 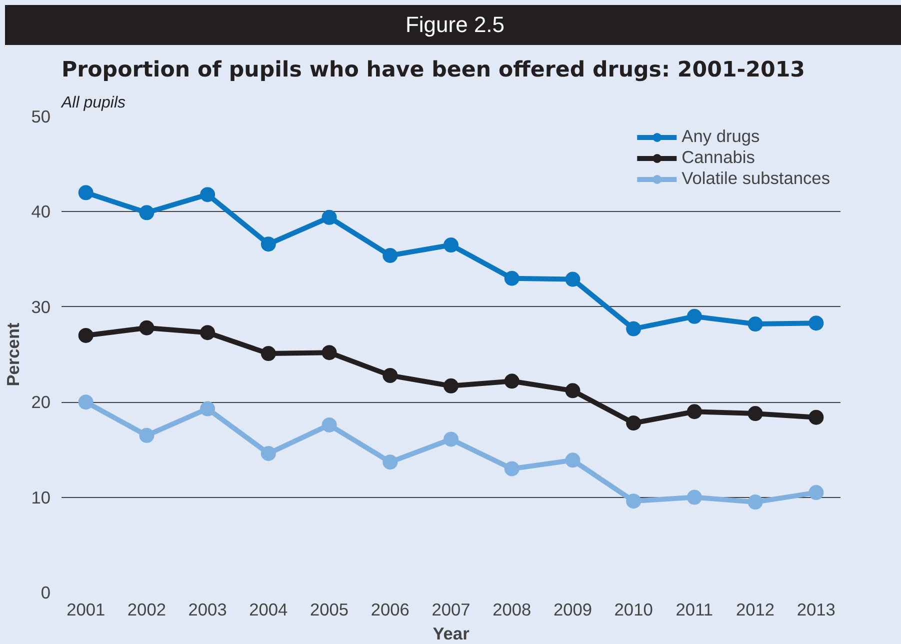 I want to click on y-tick-label: 30, so click(x=41, y=306).